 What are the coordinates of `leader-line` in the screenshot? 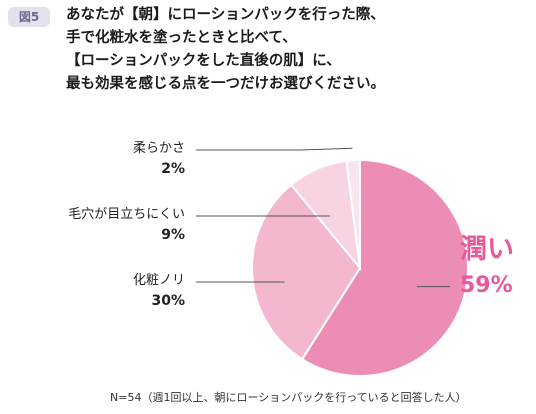 It's located at (274, 149).